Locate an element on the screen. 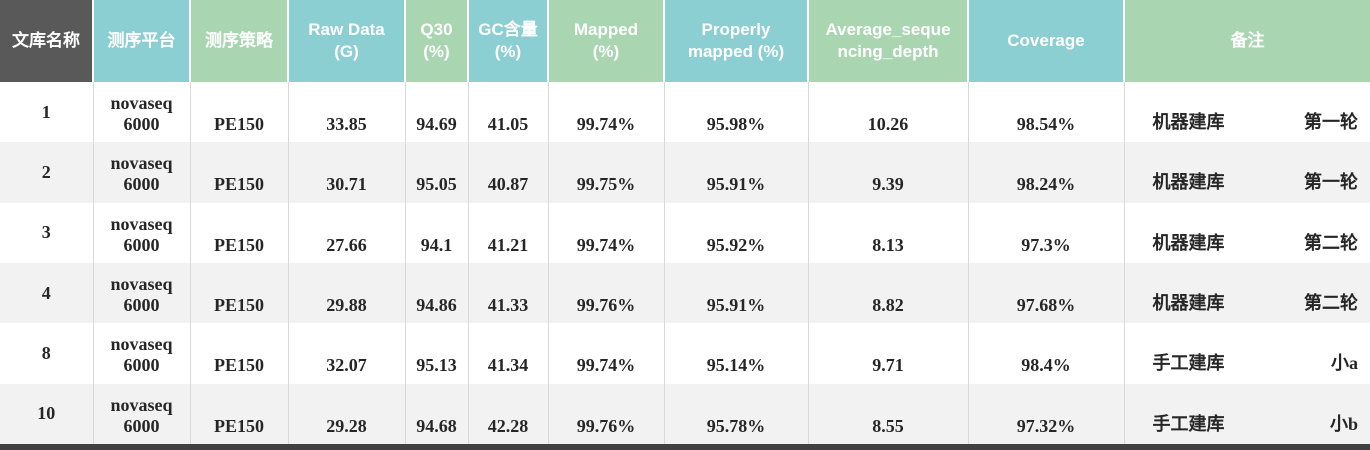 Image resolution: width=1370 pixels, height=450 pixels. cell-q30: 94.69 is located at coordinates (437, 112).